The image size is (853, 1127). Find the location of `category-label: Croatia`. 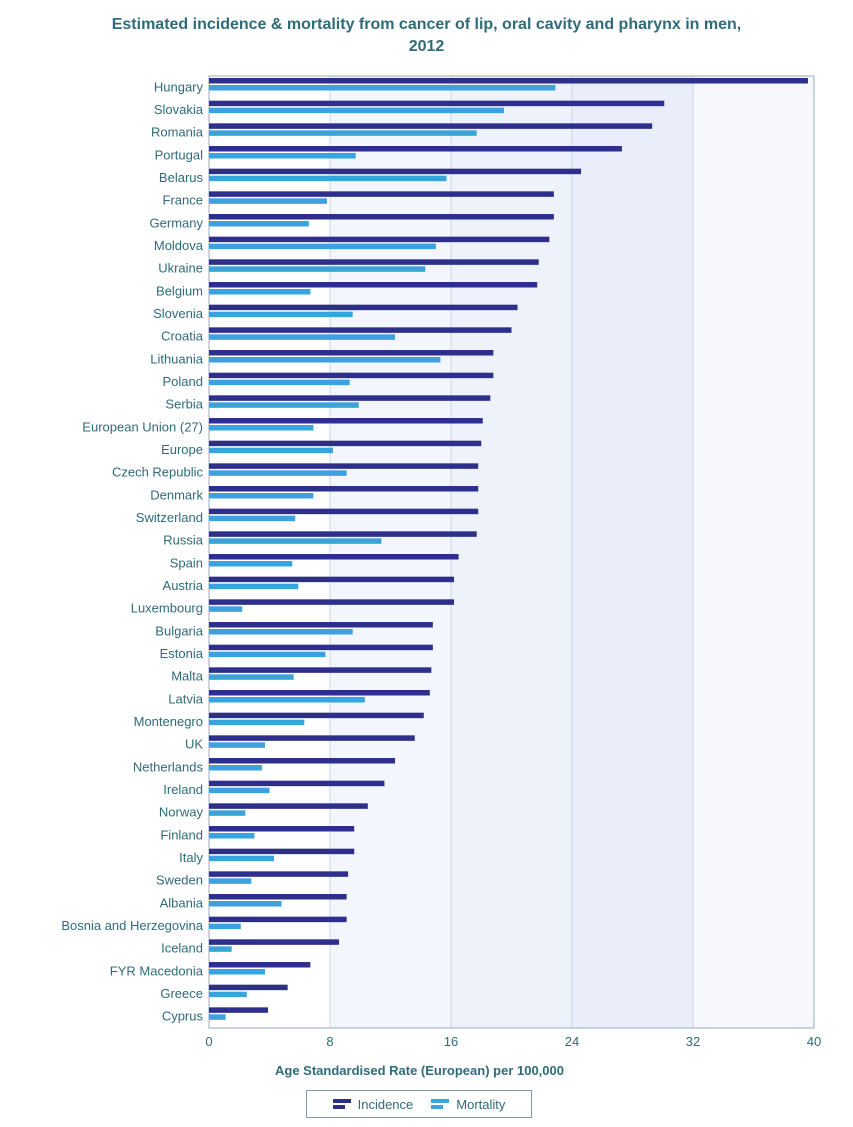

category-label: Croatia is located at coordinates (182, 336).